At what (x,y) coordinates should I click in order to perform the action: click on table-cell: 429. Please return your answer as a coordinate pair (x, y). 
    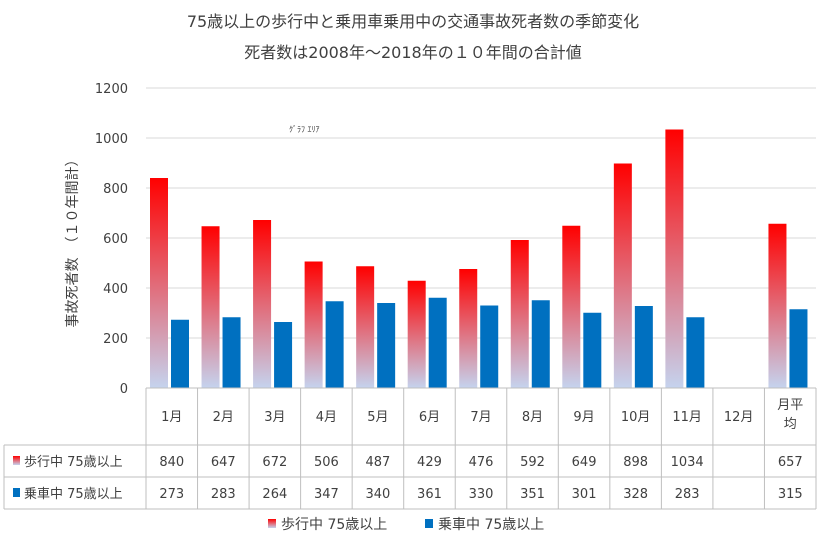
    Looking at the image, I should click on (429, 462).